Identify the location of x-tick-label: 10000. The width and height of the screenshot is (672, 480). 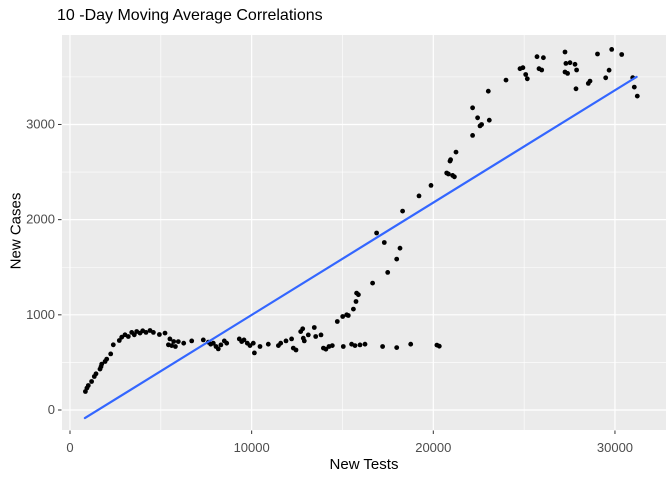
(252, 447).